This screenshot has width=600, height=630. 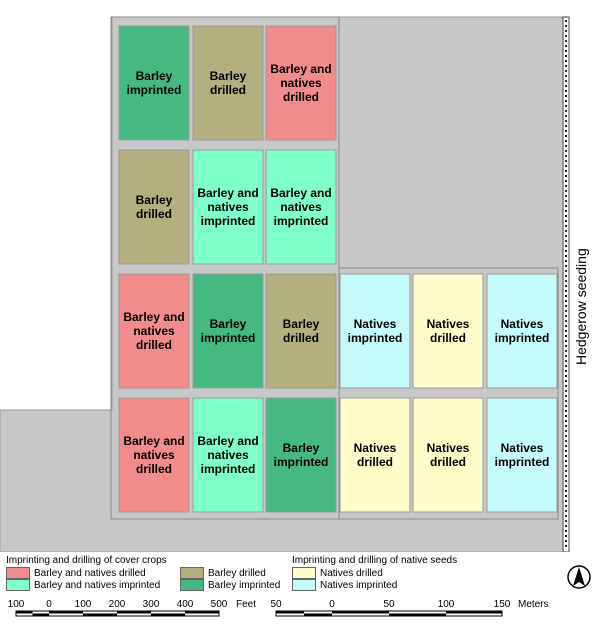 I want to click on scale-tick-label: 0, so click(x=332, y=604).